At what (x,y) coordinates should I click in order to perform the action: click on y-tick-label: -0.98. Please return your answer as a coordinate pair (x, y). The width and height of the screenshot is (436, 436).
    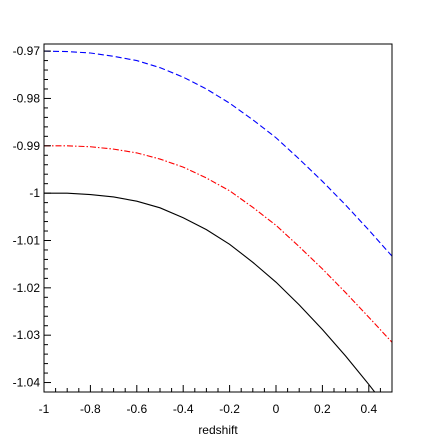
    Looking at the image, I should click on (27, 98).